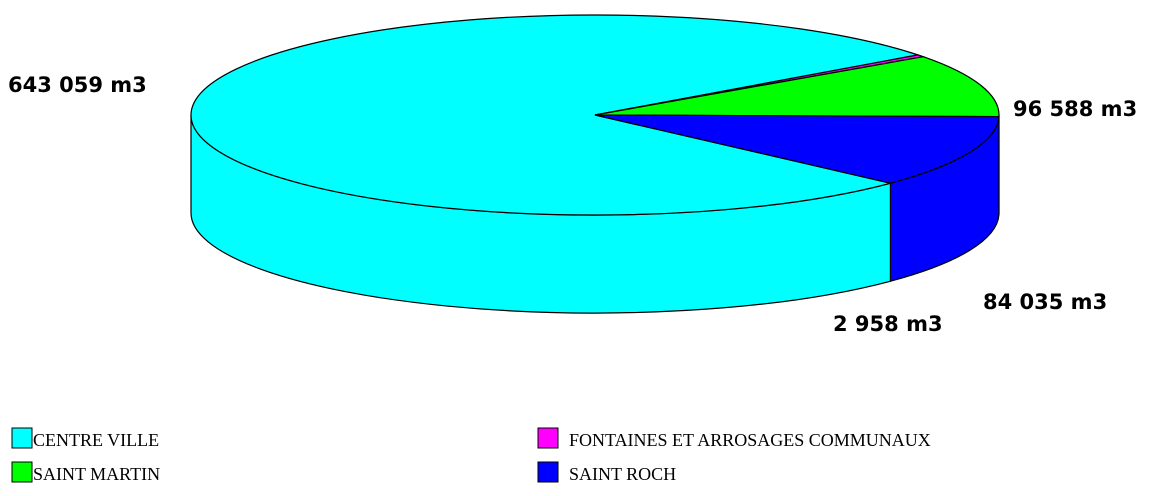 This screenshot has width=1175, height=496. I want to click on legend-item-centre-ville: CENTRE VILLE, so click(85, 438).